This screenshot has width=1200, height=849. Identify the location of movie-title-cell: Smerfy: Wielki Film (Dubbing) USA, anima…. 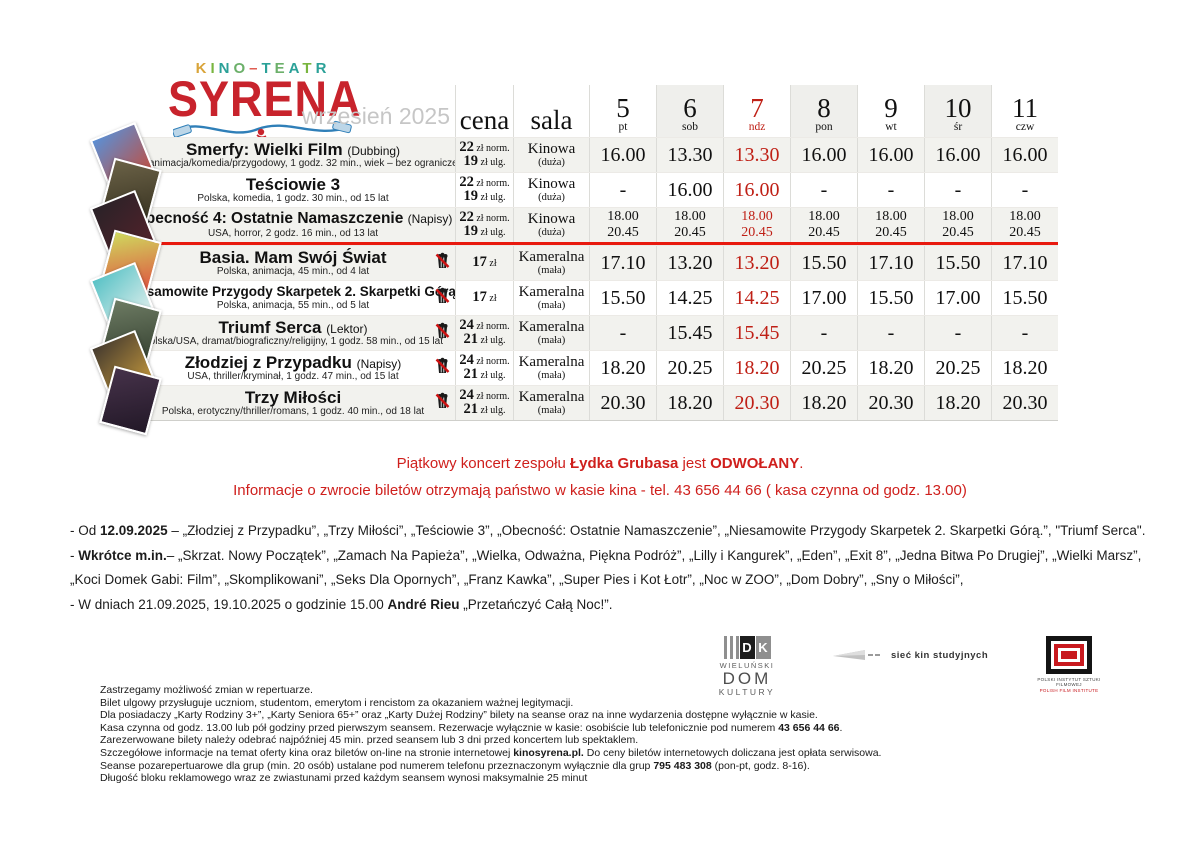
(295, 155).